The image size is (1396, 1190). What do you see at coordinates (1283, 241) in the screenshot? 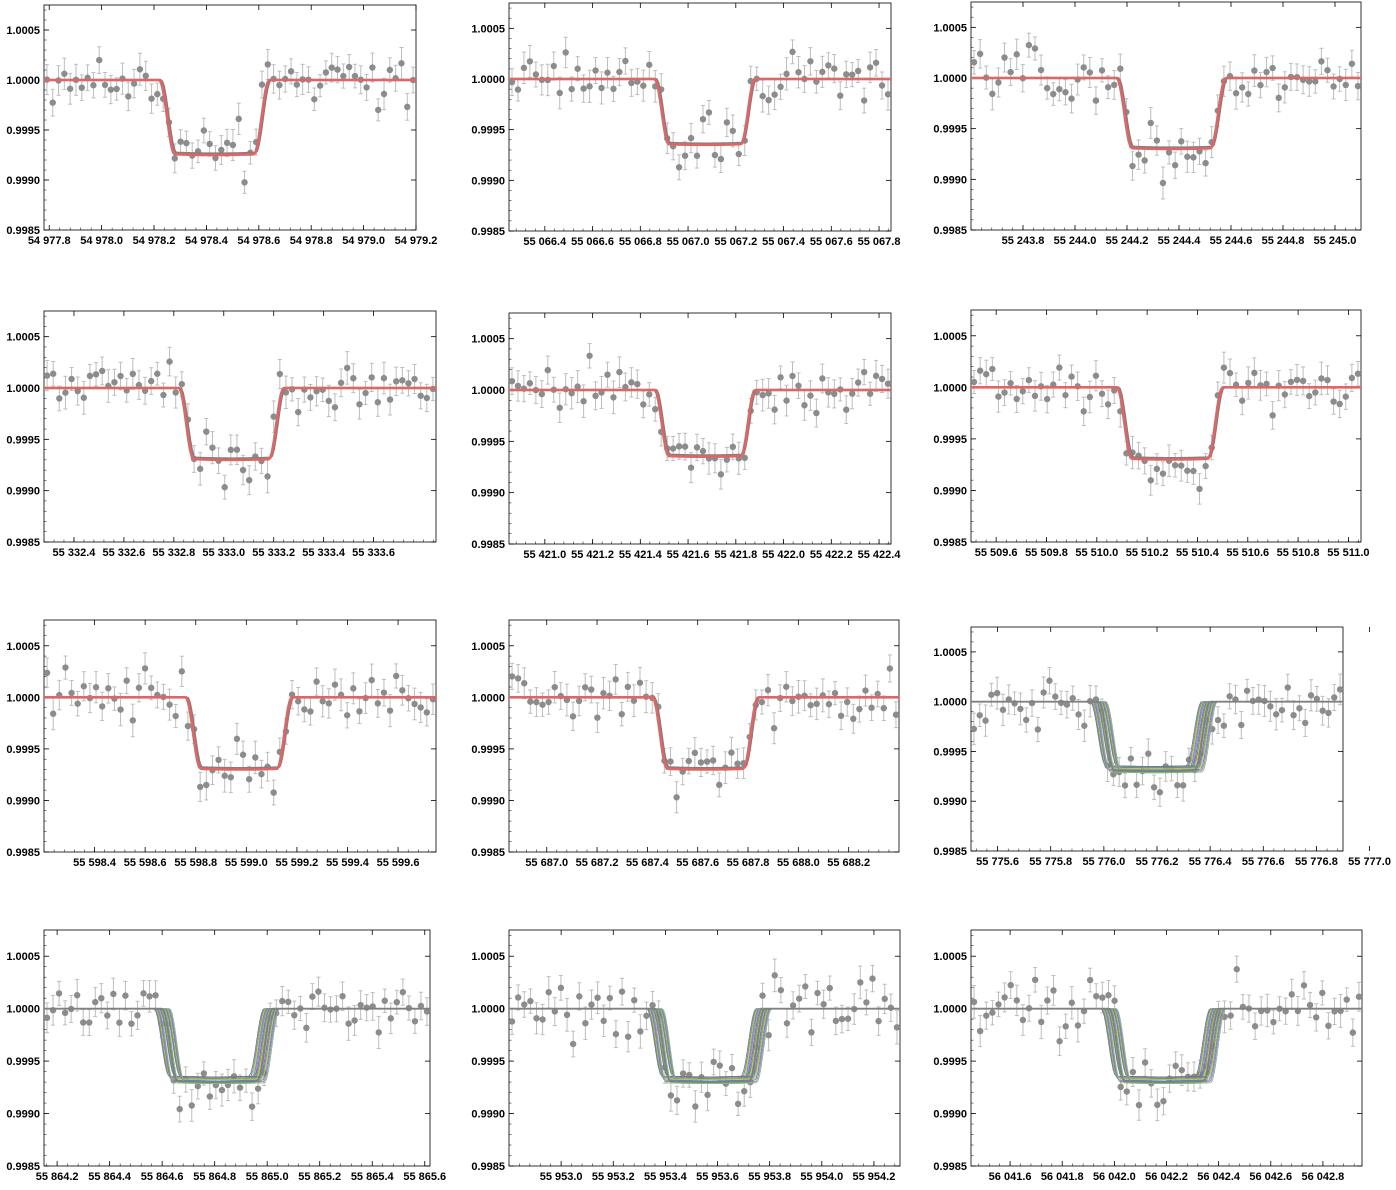
I see `x-tick-label: 55 244.8` at bounding box center [1283, 241].